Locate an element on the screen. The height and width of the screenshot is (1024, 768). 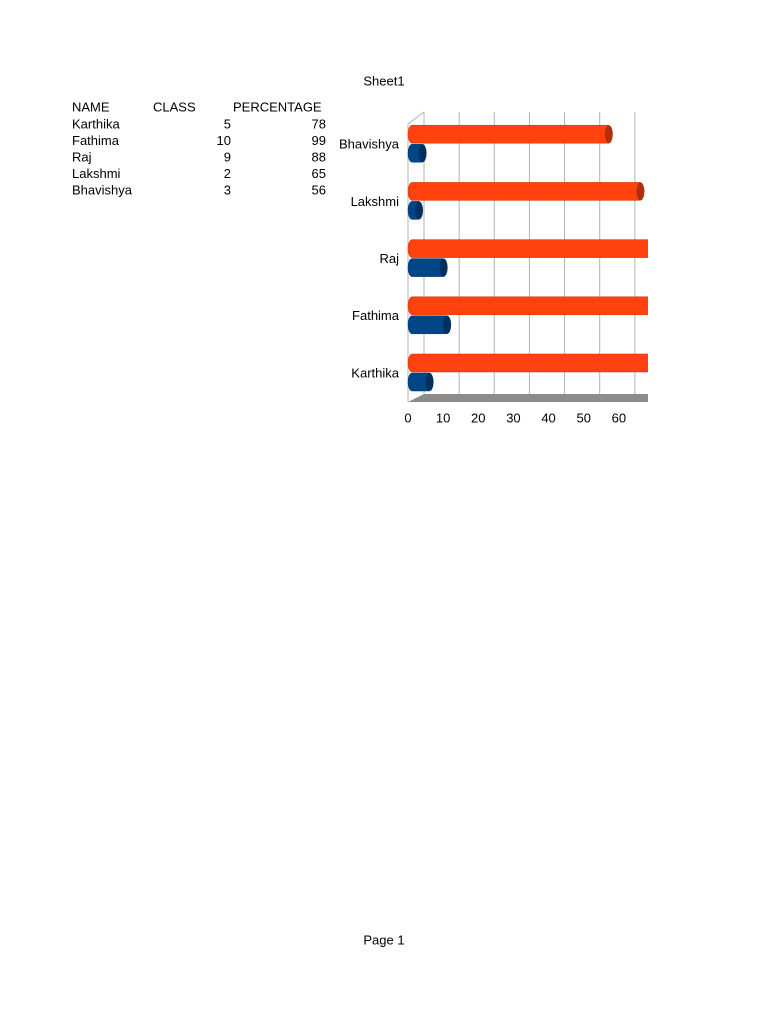
category-label: Bhavishya is located at coordinates (369, 144).